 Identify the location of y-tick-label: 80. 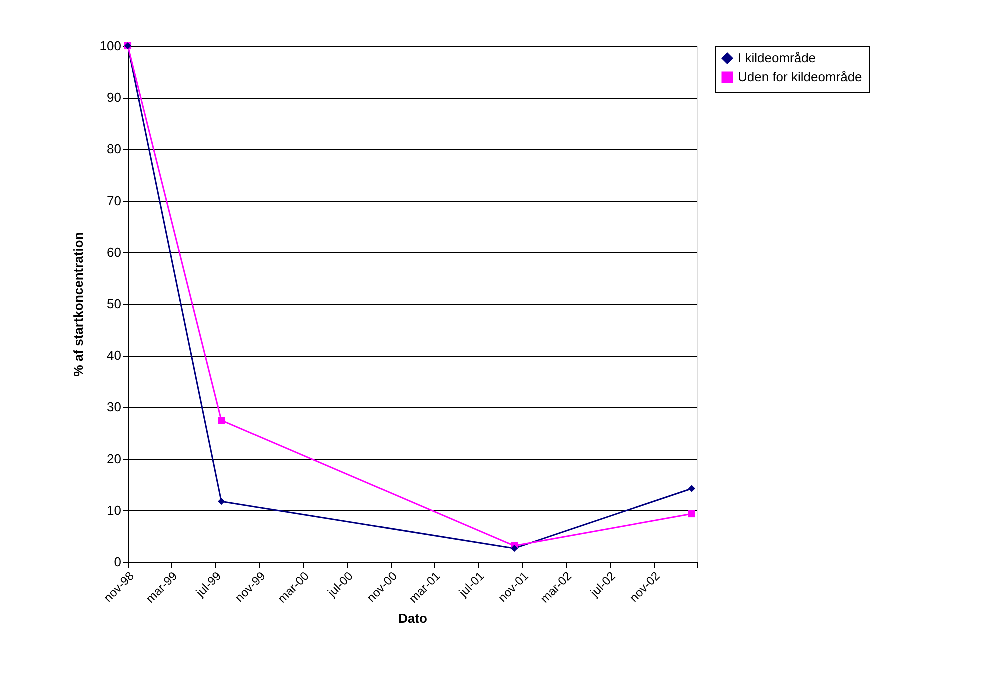
(114, 149).